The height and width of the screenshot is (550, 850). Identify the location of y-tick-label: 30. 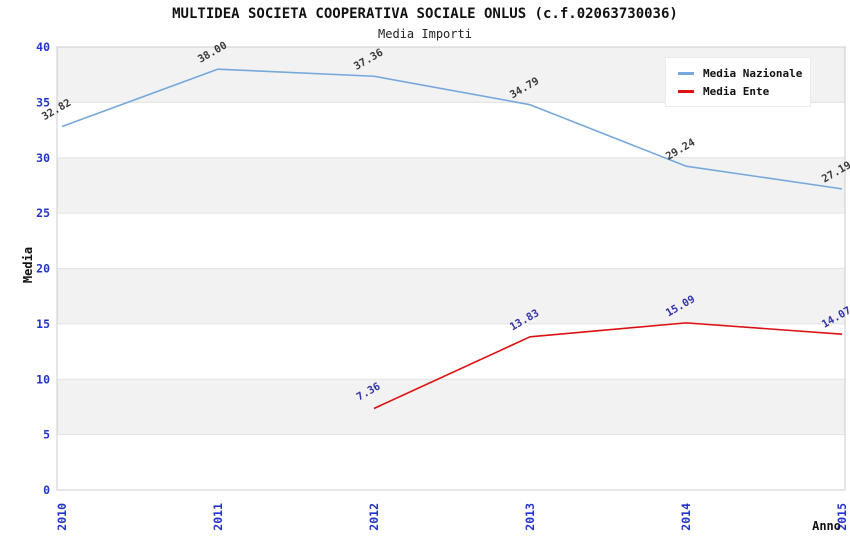
(43, 158).